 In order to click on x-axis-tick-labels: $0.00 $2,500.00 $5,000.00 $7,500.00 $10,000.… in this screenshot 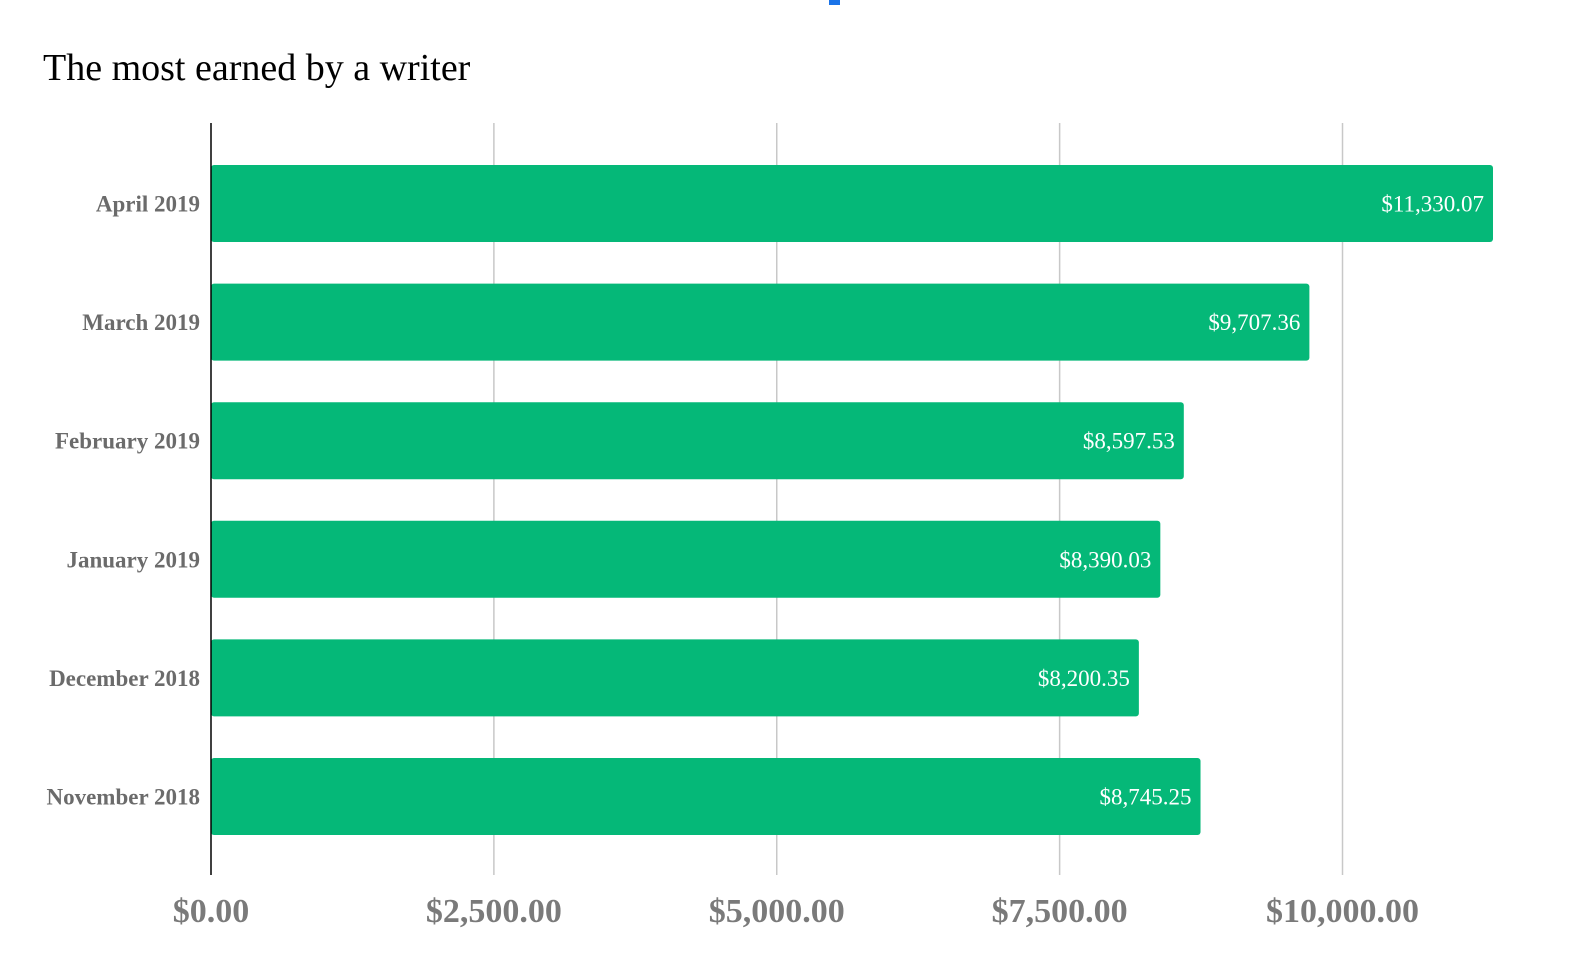, I will do `click(796, 911)`.